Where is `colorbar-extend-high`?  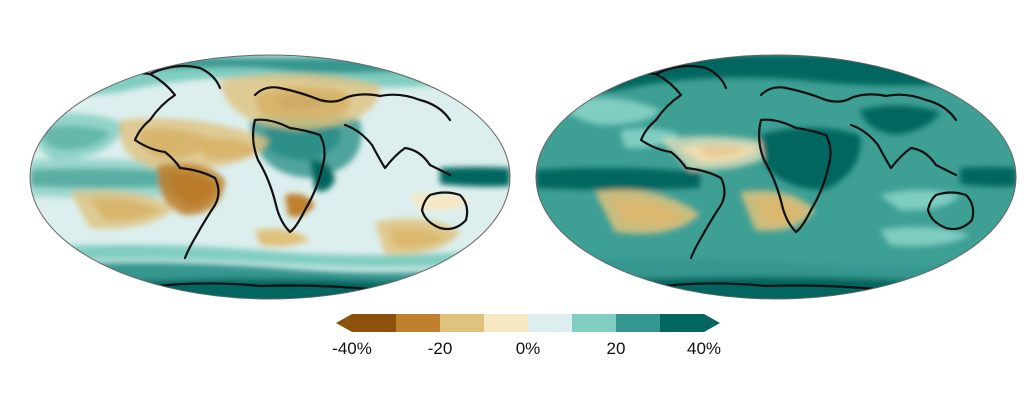
colorbar-extend-high is located at coordinates (712, 323).